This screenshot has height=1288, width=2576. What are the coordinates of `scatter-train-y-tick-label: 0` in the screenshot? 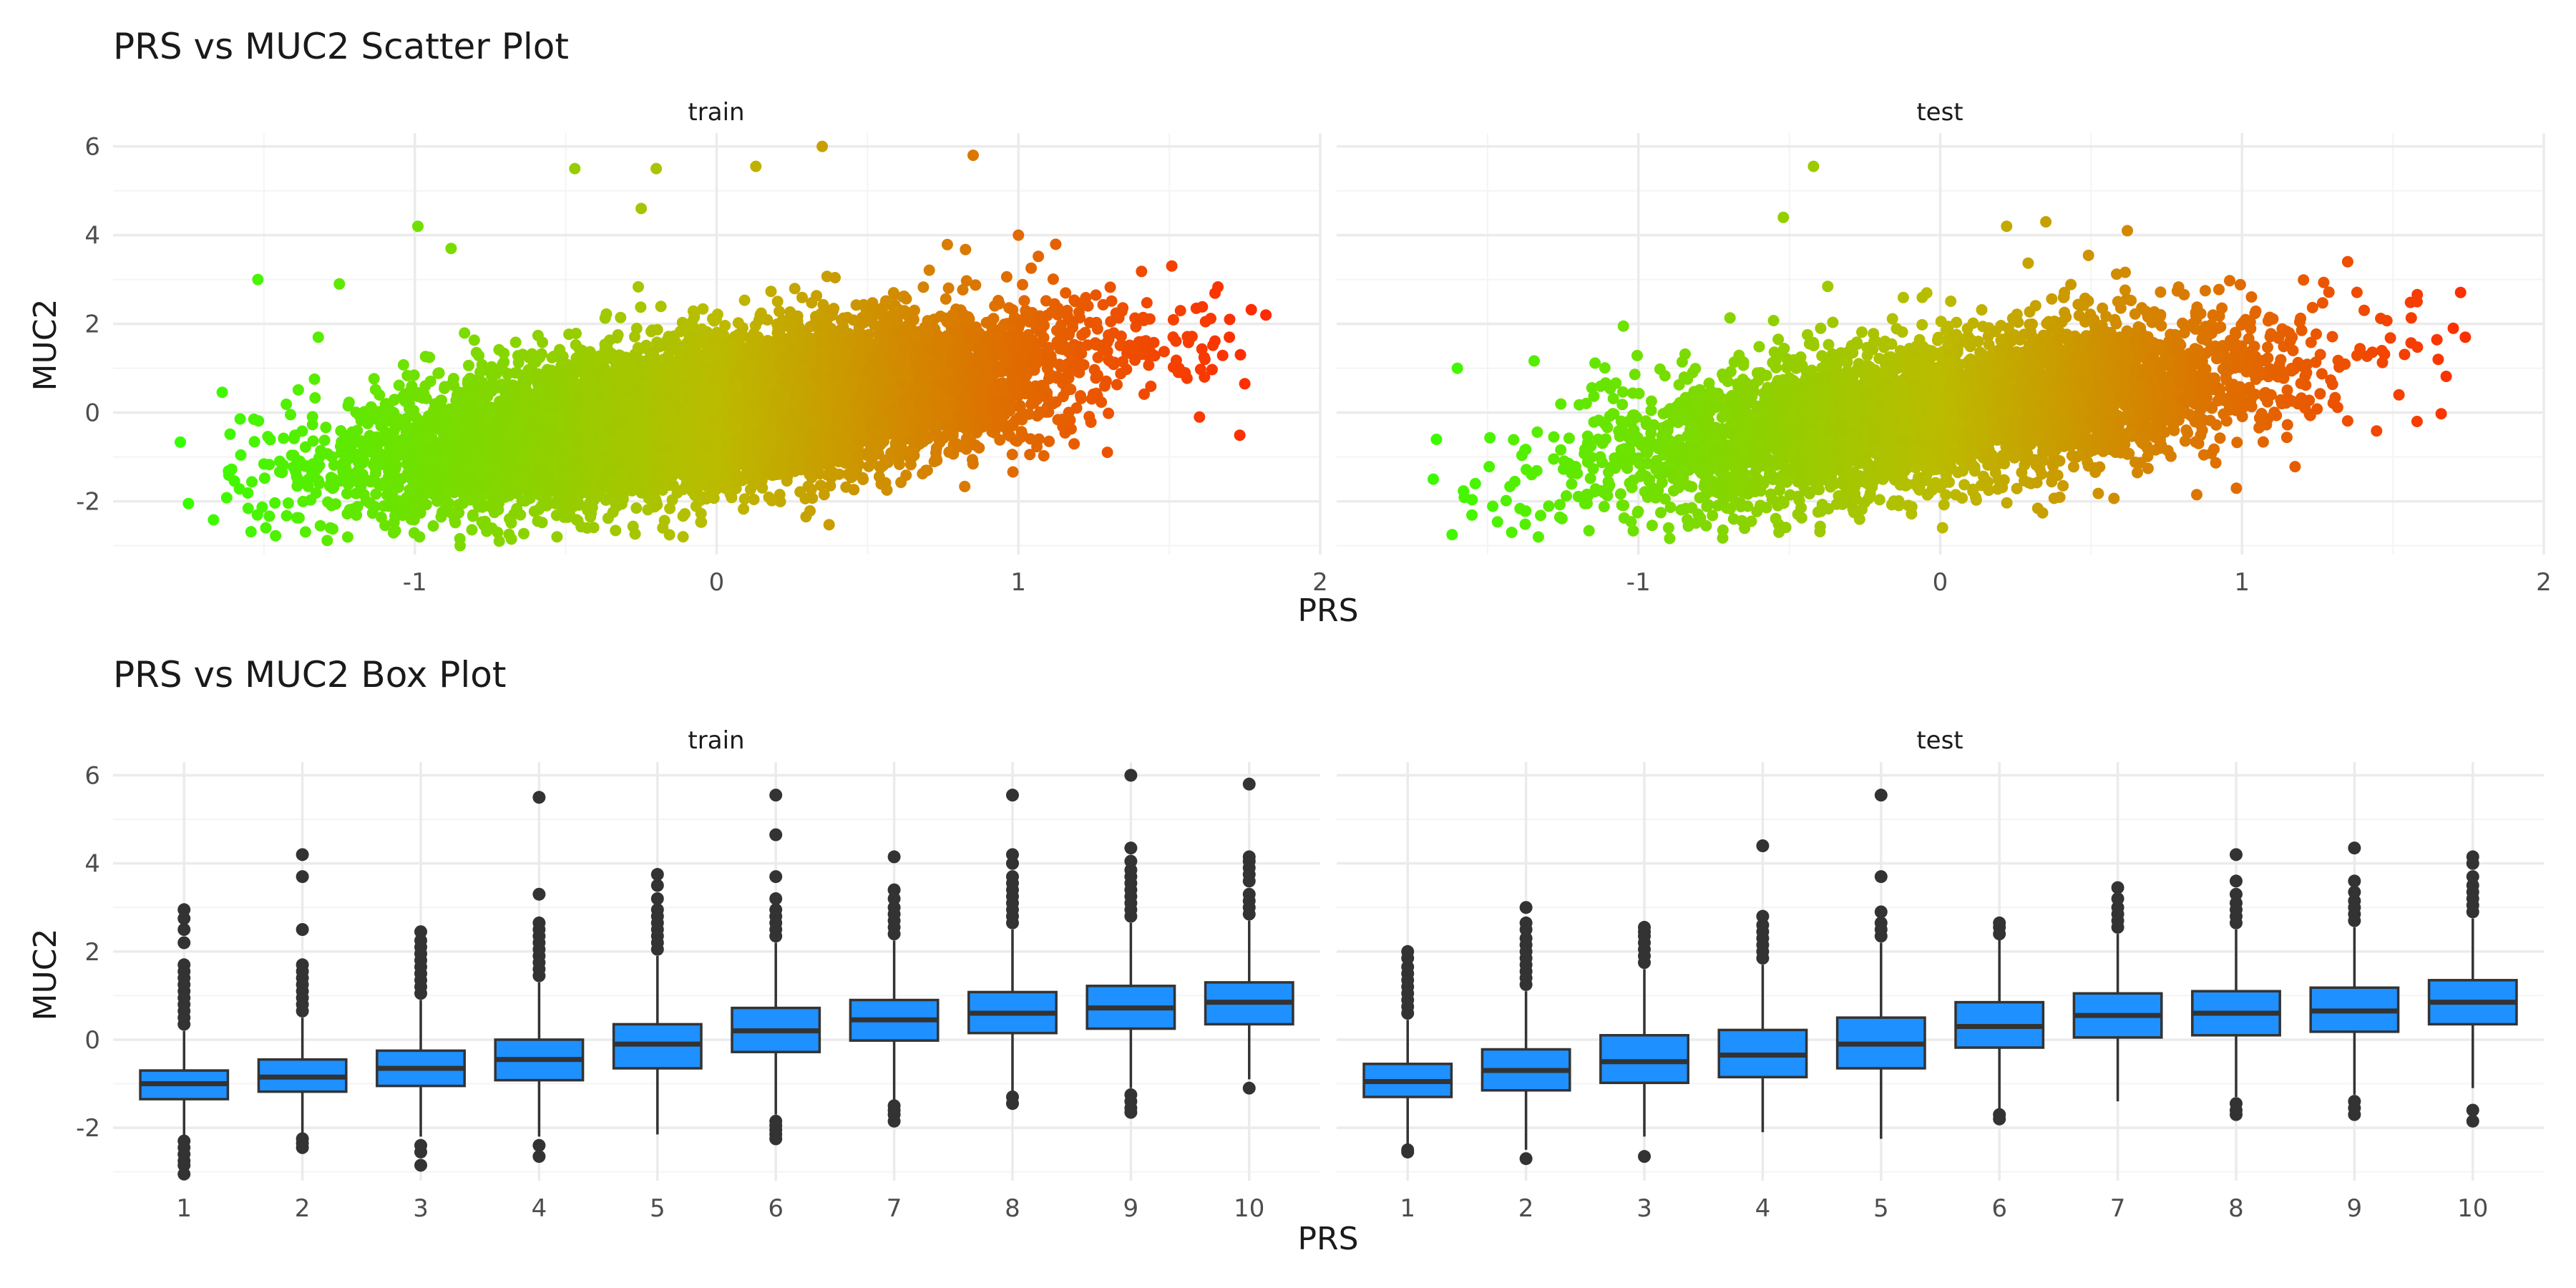 It's located at (92, 413).